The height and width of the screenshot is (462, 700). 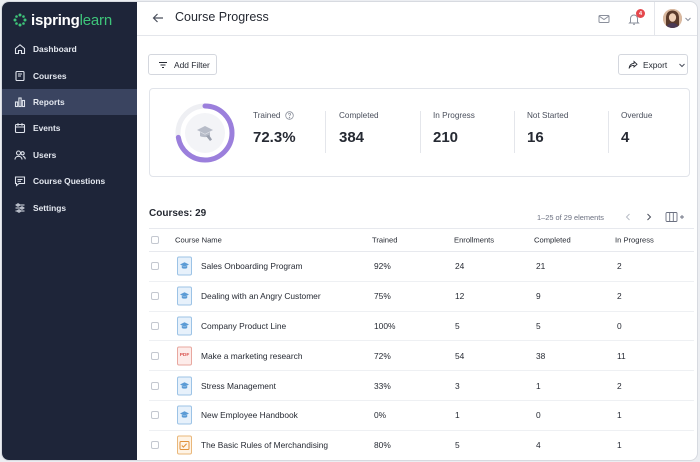 I want to click on course-trained: 100%, so click(x=385, y=325).